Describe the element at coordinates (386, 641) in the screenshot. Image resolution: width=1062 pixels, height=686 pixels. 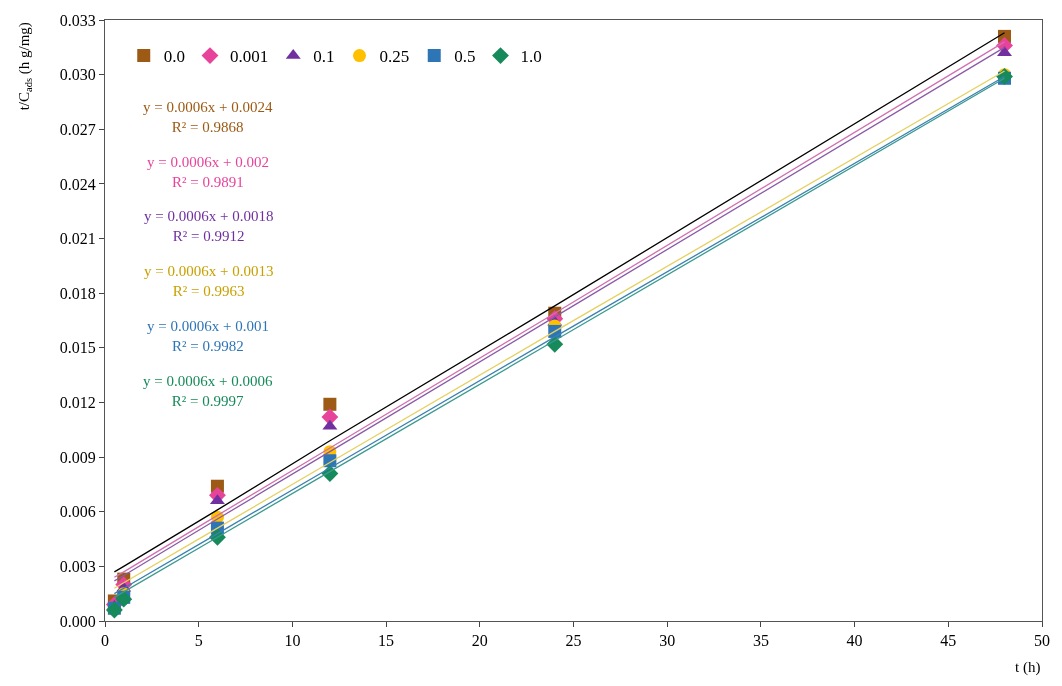
I see `x-tick-label: 15` at that location.